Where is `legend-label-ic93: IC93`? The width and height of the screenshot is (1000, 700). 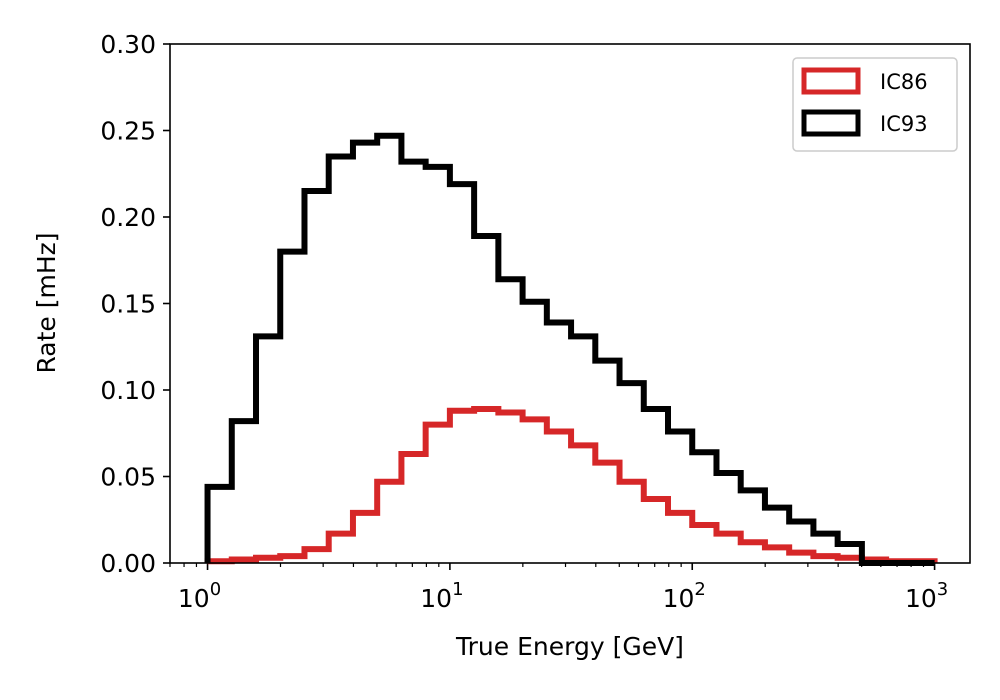
legend-label-ic93: IC93 is located at coordinates (904, 124).